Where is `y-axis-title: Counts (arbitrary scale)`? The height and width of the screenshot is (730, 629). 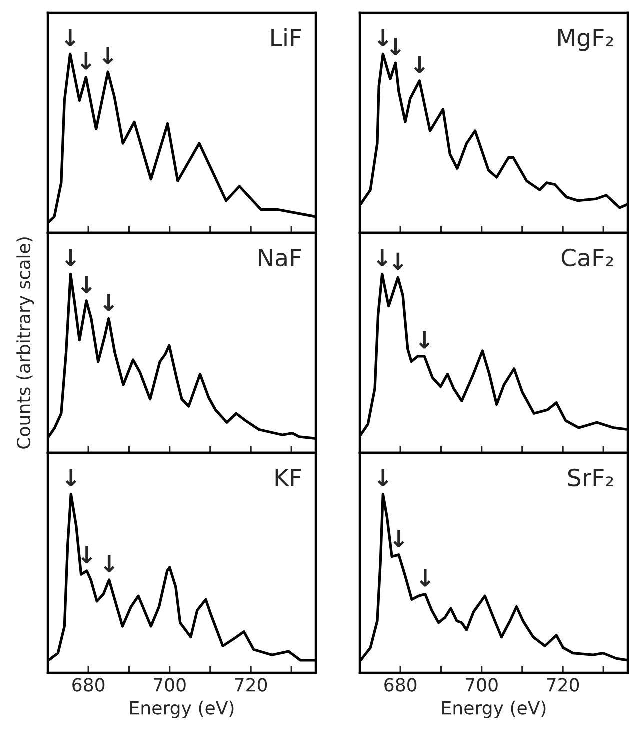
y-axis-title: Counts (arbitrary scale) is located at coordinates (25, 343).